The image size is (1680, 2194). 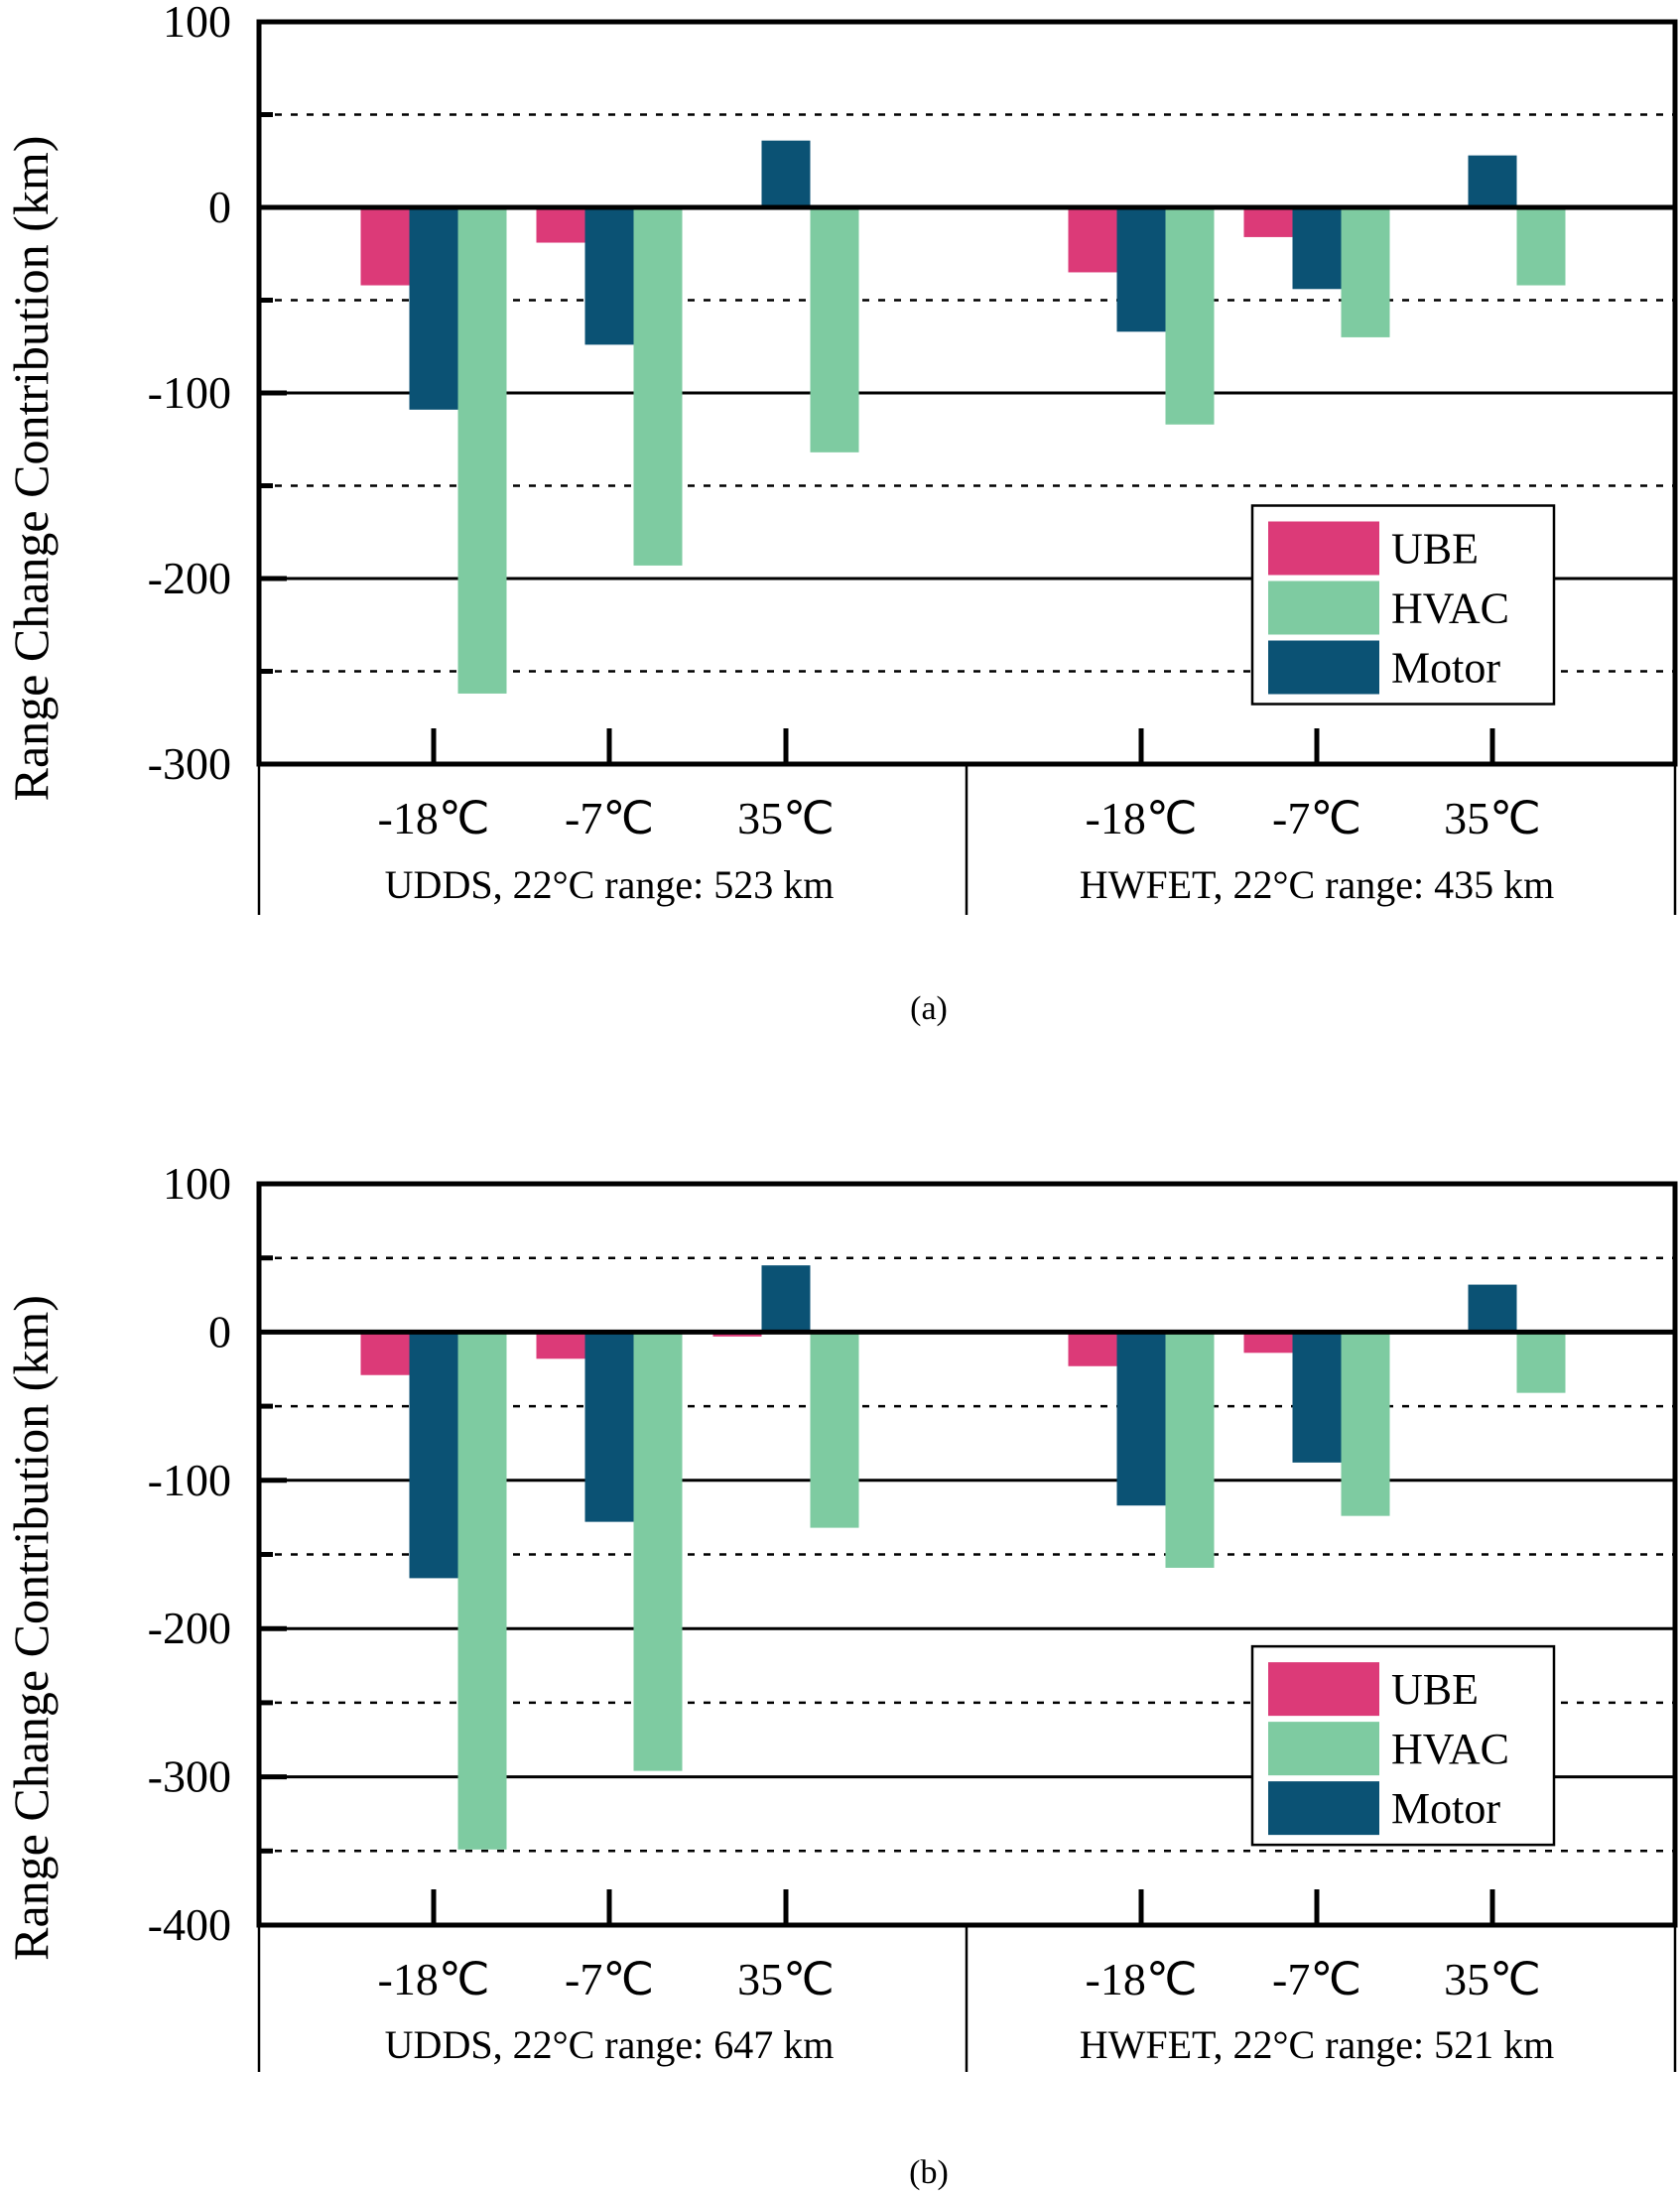 I want to click on group-label: UDDS, 22°C range: 523 km, so click(x=610, y=884).